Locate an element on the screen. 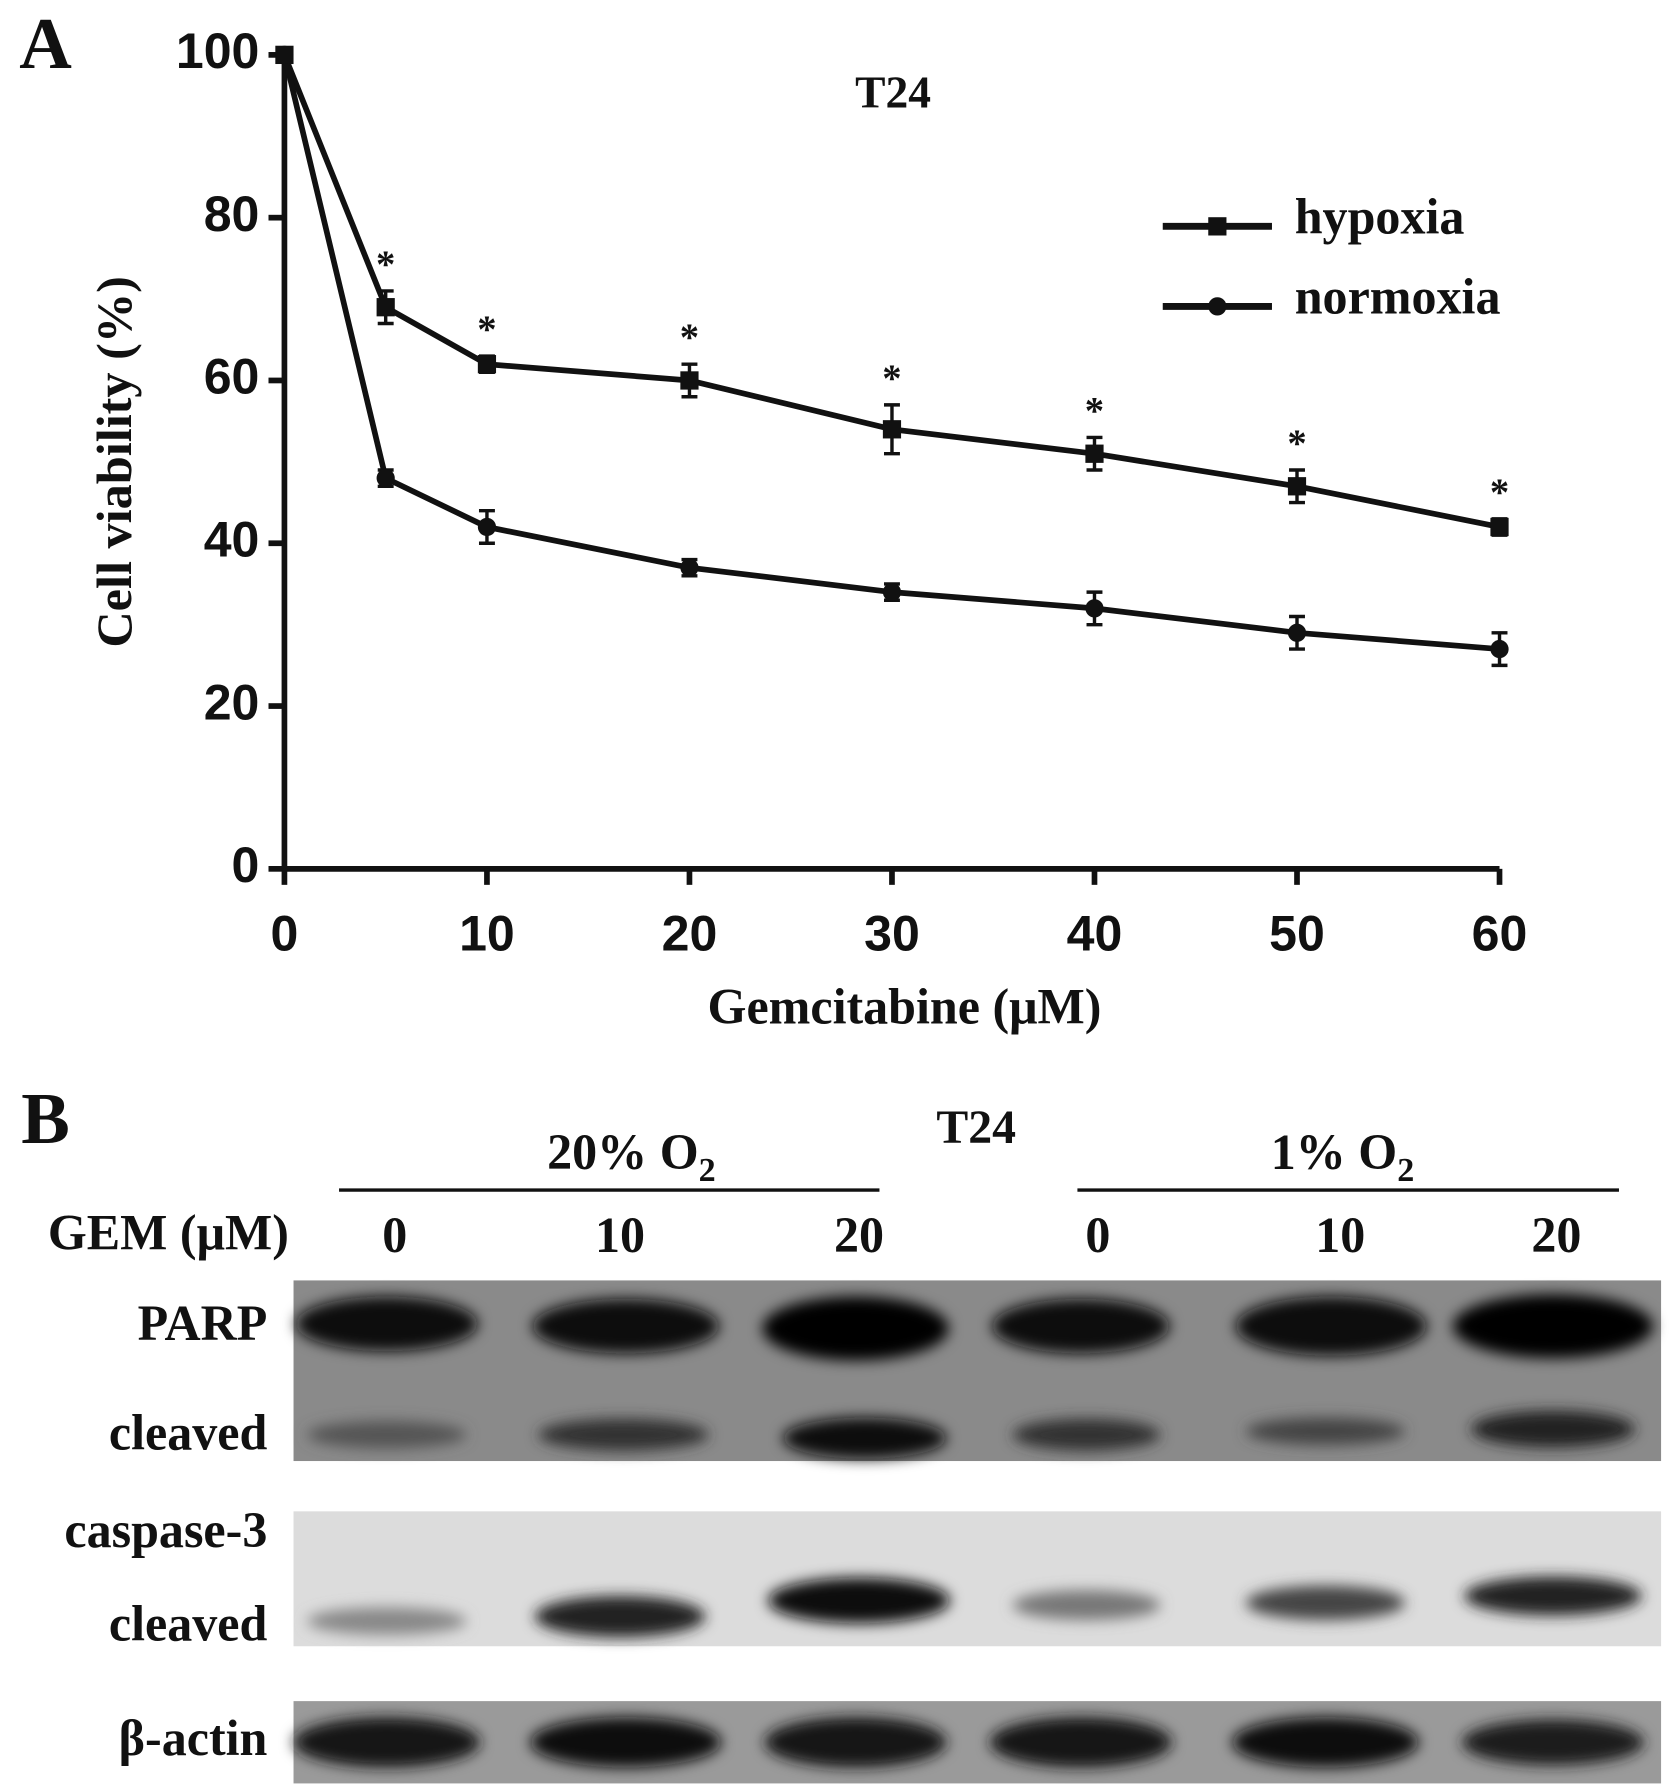 Image resolution: width=1677 pixels, height=1788 pixels. condition-label: 20% O2 is located at coordinates (631, 1155).